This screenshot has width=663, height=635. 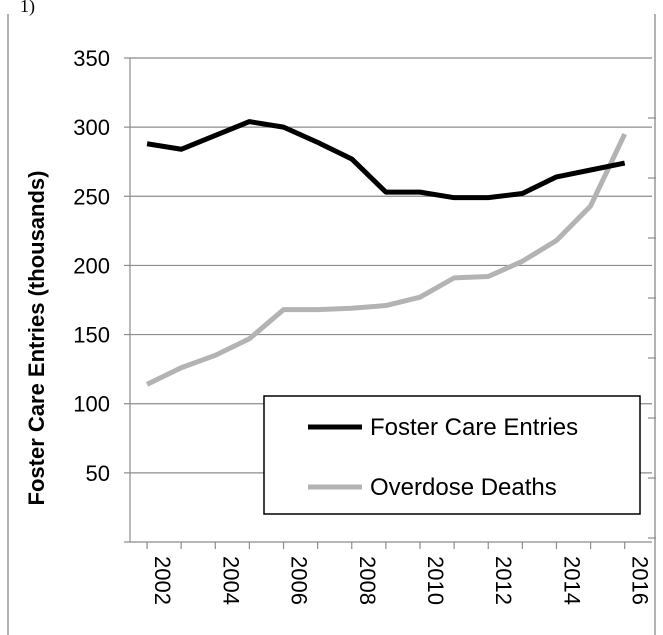 I want to click on y-tick-label-300: 300, so click(x=91, y=127).